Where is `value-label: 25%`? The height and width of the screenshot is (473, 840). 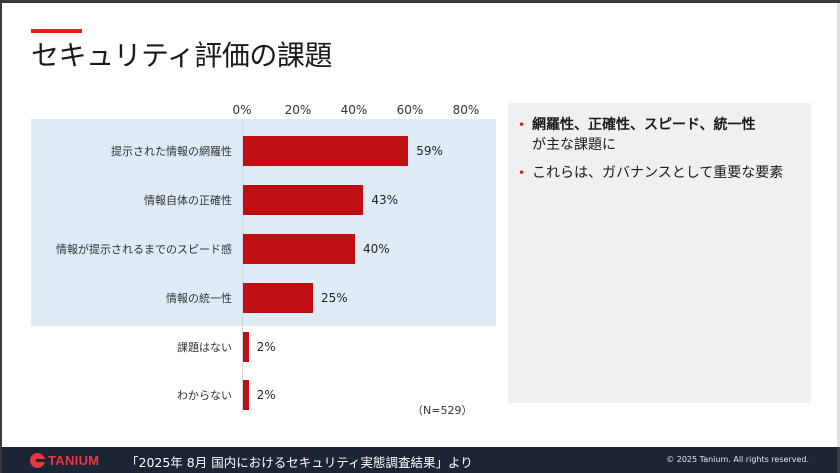
value-label: 25% is located at coordinates (334, 298).